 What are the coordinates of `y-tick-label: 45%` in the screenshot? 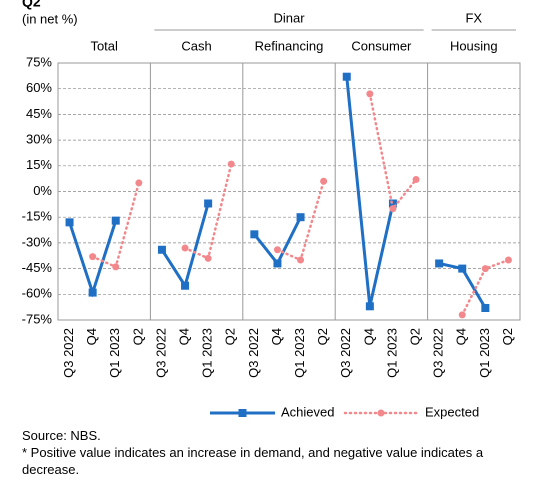 It's located at (39, 113).